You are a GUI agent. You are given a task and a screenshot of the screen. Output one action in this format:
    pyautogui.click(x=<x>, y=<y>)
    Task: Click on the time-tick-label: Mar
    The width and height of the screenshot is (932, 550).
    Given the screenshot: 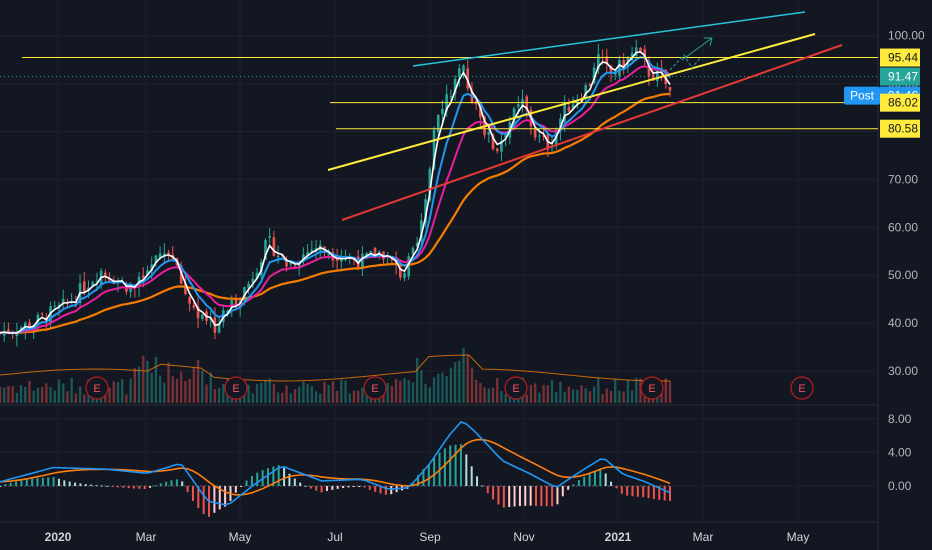 What is the action you would take?
    pyautogui.click(x=146, y=537)
    